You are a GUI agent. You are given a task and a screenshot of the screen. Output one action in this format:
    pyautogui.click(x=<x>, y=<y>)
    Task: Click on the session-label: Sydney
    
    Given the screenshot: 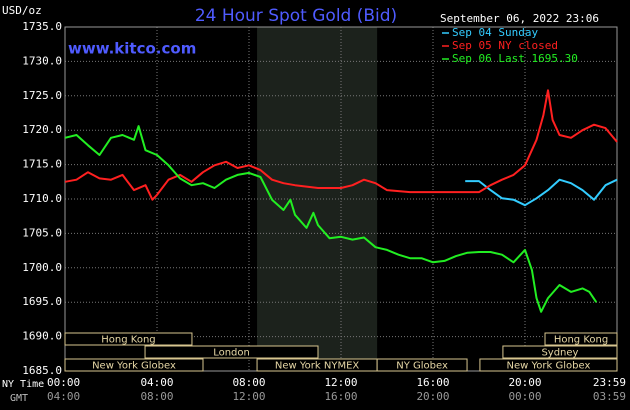 What is the action you would take?
    pyautogui.click(x=559, y=353)
    